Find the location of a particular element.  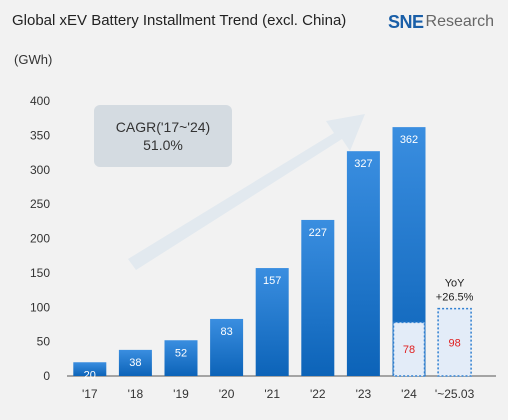

bar-highlight-segment is located at coordinates (409, 349).